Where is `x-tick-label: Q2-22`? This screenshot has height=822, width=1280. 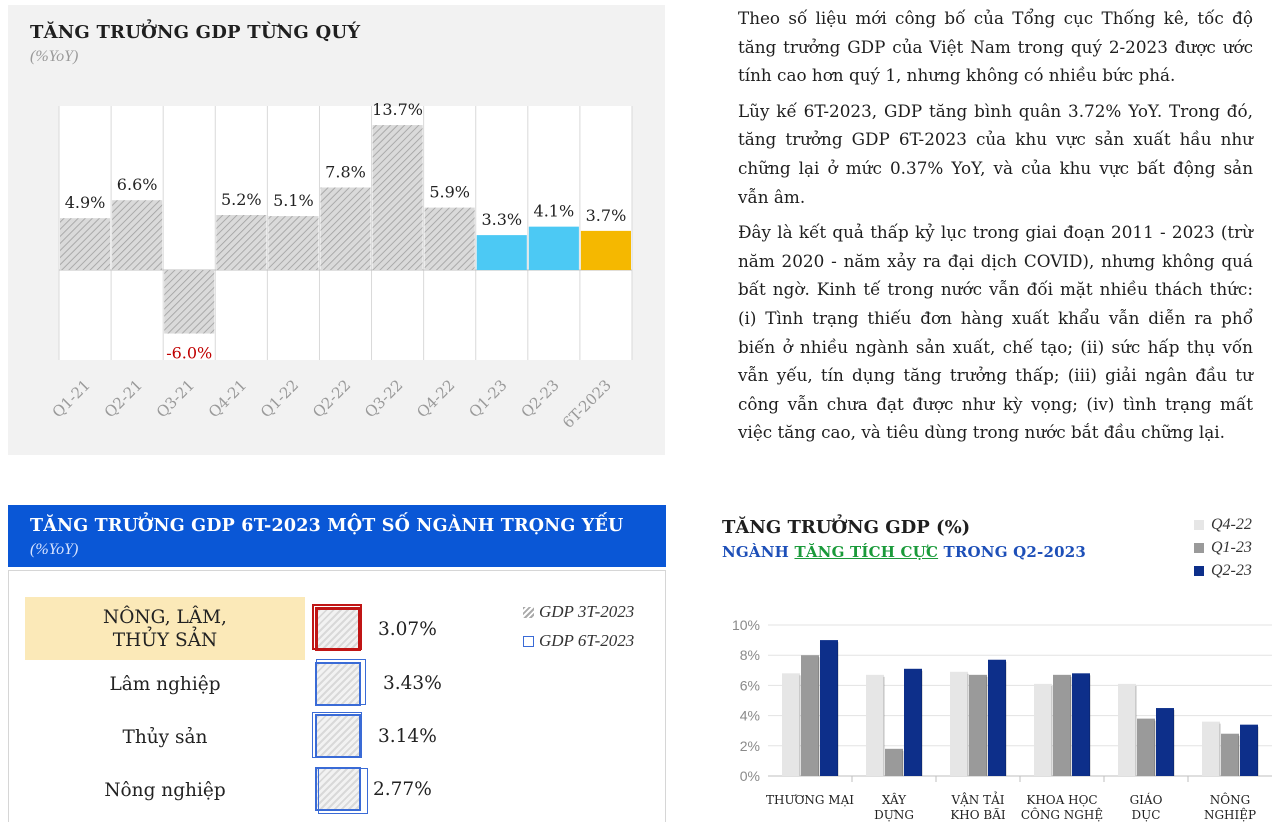
x-tick-label: Q2-22 is located at coordinates (331, 398).